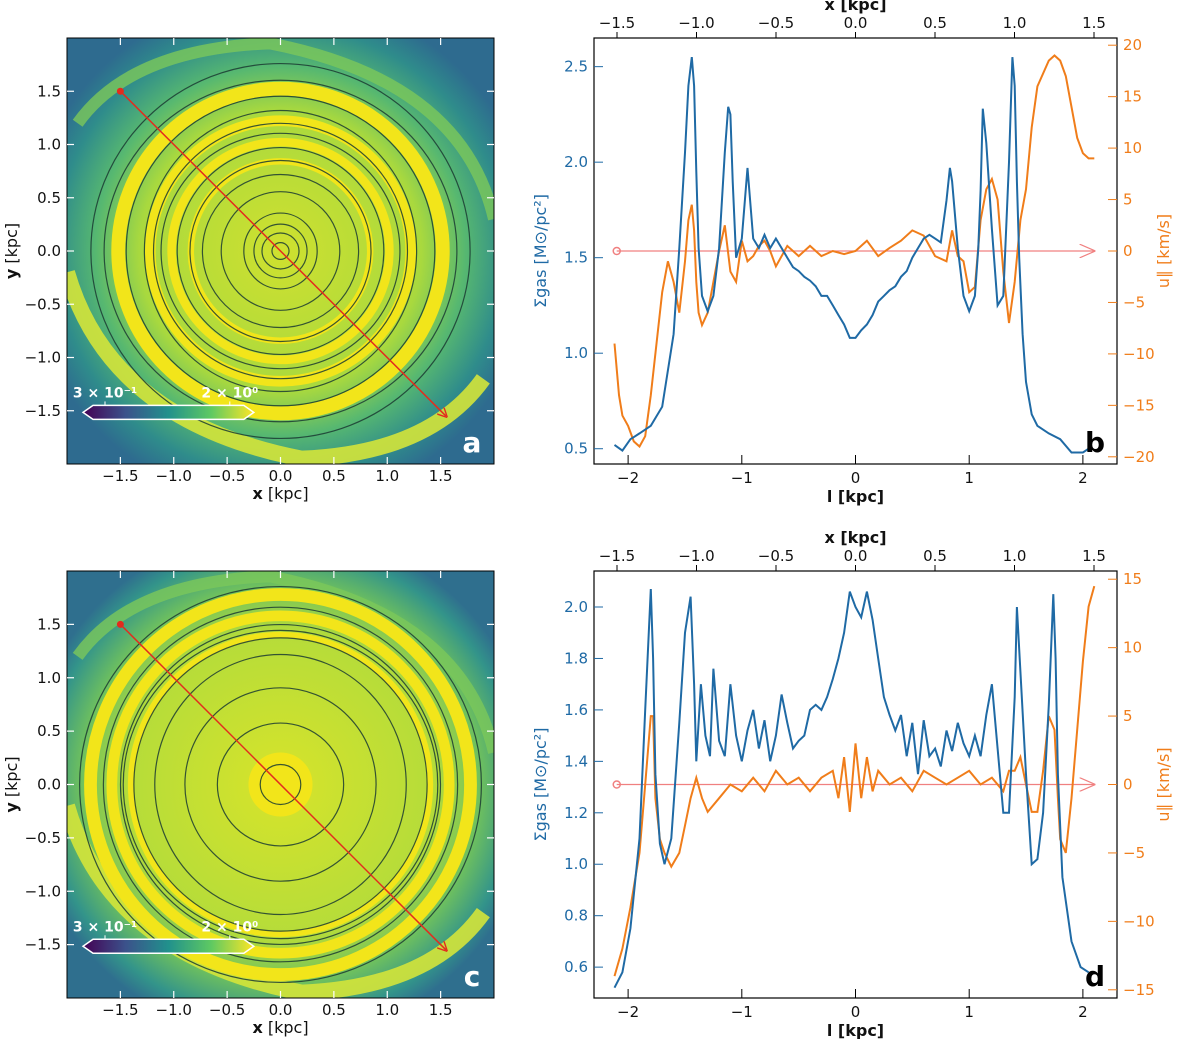 This screenshot has height=1039, width=1200. Describe the element at coordinates (576, 449) in the screenshot. I see `left-tick-label: 0.5` at that location.